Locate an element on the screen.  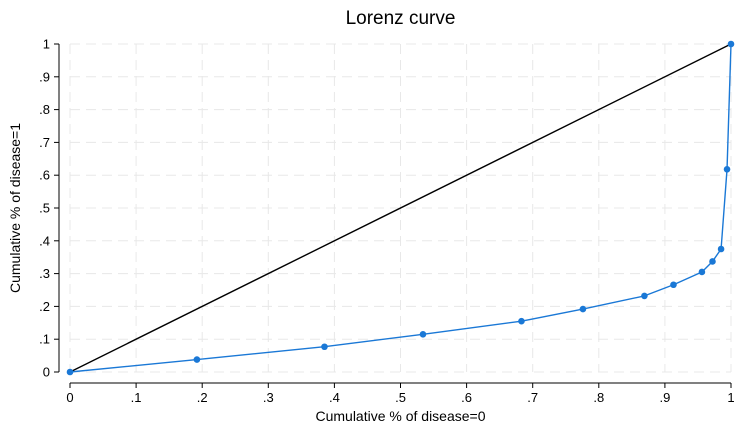
y-tick-label: .9 is located at coordinates (44, 76).